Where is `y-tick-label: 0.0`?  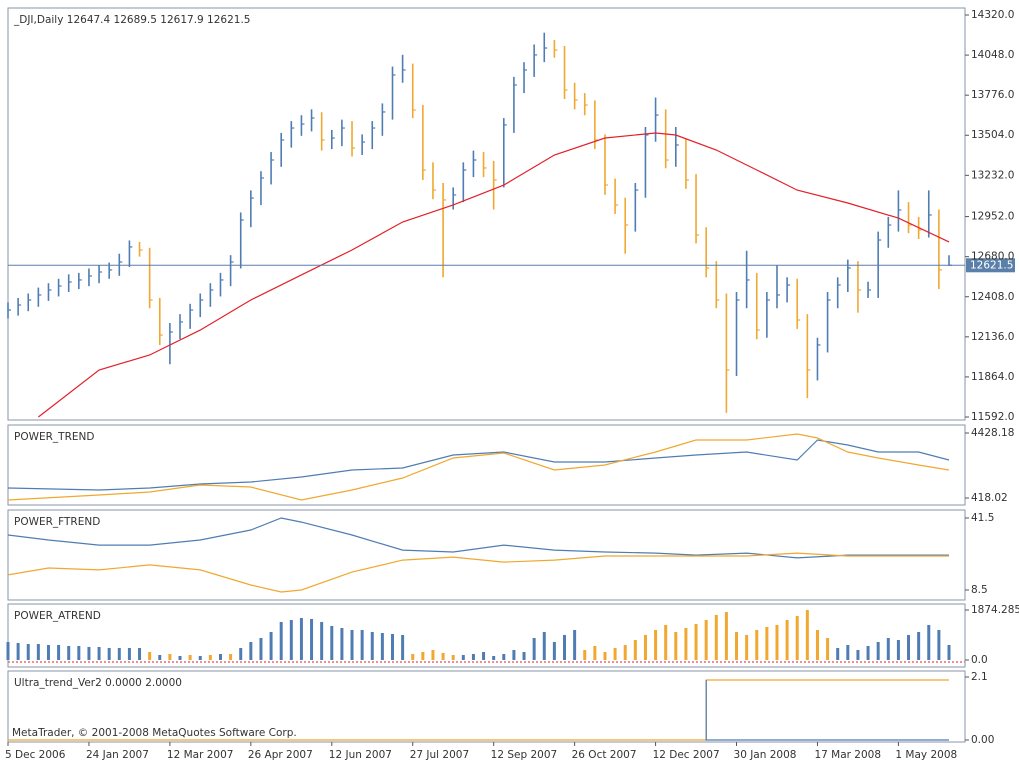 y-tick-label: 0.0 is located at coordinates (979, 660).